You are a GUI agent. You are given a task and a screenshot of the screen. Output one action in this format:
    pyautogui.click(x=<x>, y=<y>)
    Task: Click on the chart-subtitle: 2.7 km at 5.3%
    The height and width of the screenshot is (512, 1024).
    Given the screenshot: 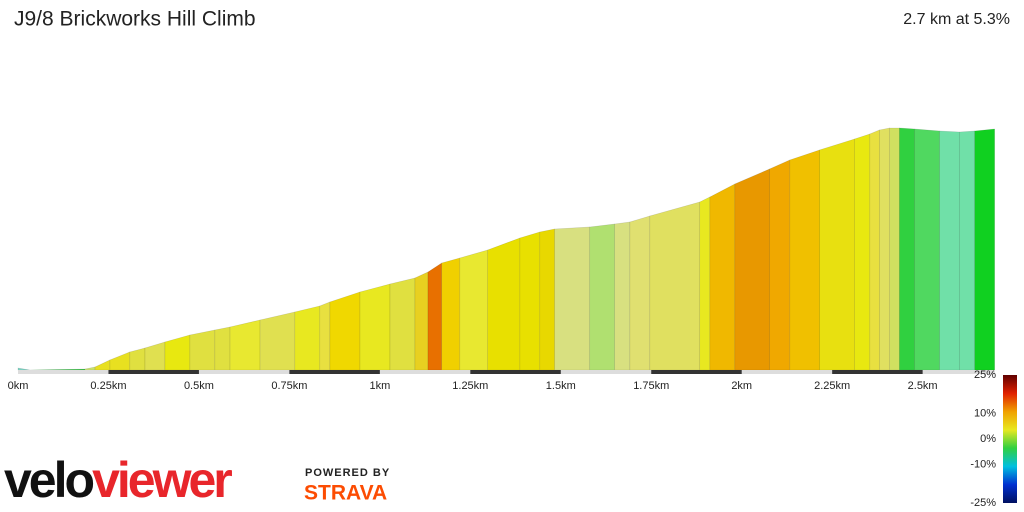 What is the action you would take?
    pyautogui.click(x=956, y=19)
    